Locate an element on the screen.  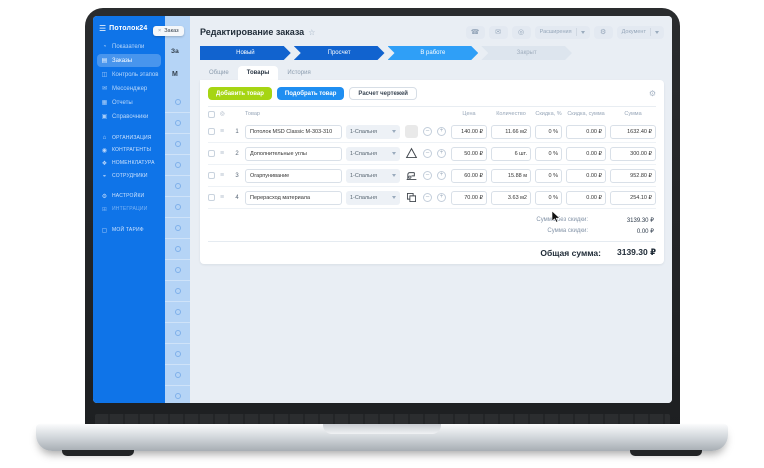
list-dot is located at coordinates (177, 249).